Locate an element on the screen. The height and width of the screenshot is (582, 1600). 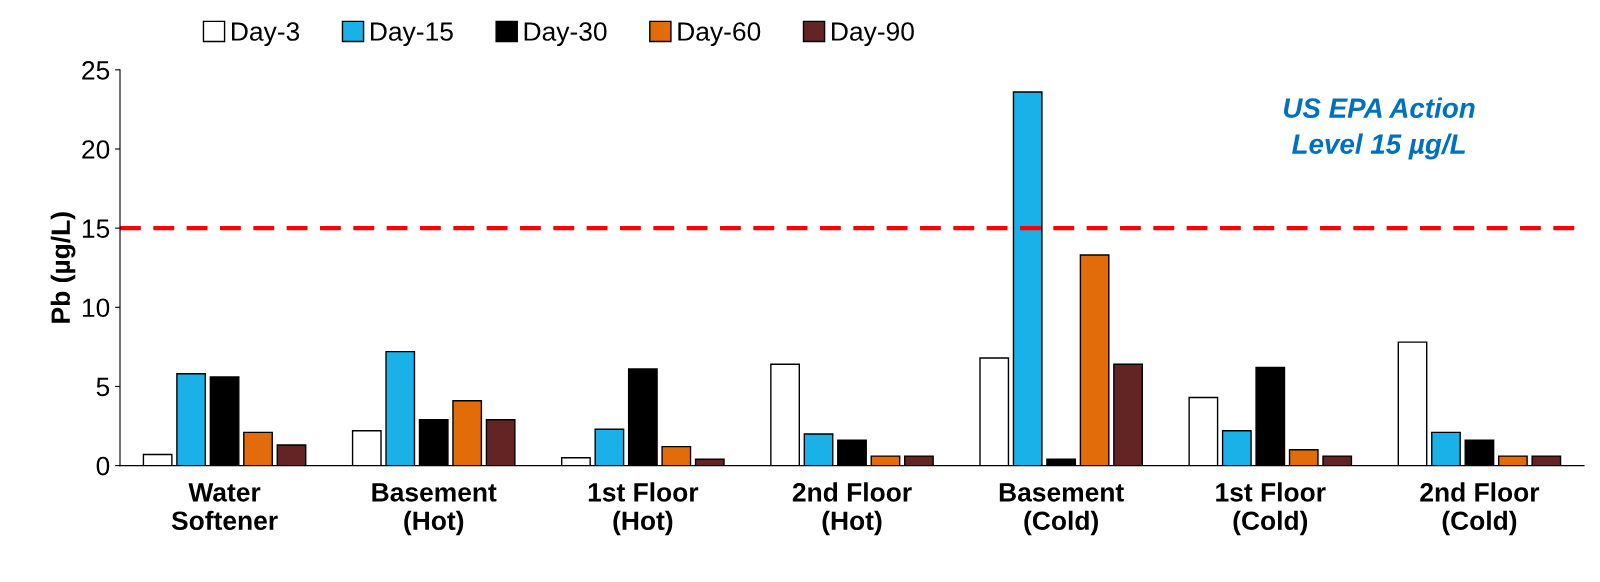
y-tick-label: 10 is located at coordinates (96, 308).